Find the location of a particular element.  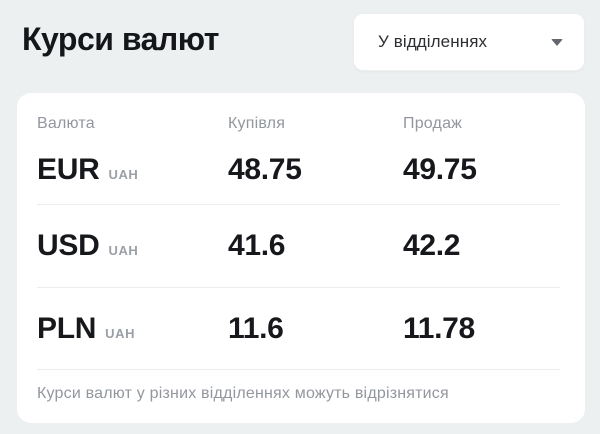

buy-rate: 11.6 is located at coordinates (256, 328).